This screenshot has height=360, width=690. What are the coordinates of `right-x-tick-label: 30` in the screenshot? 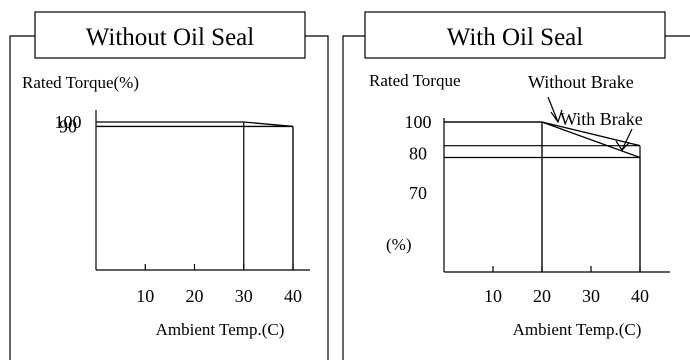 It's located at (591, 296).